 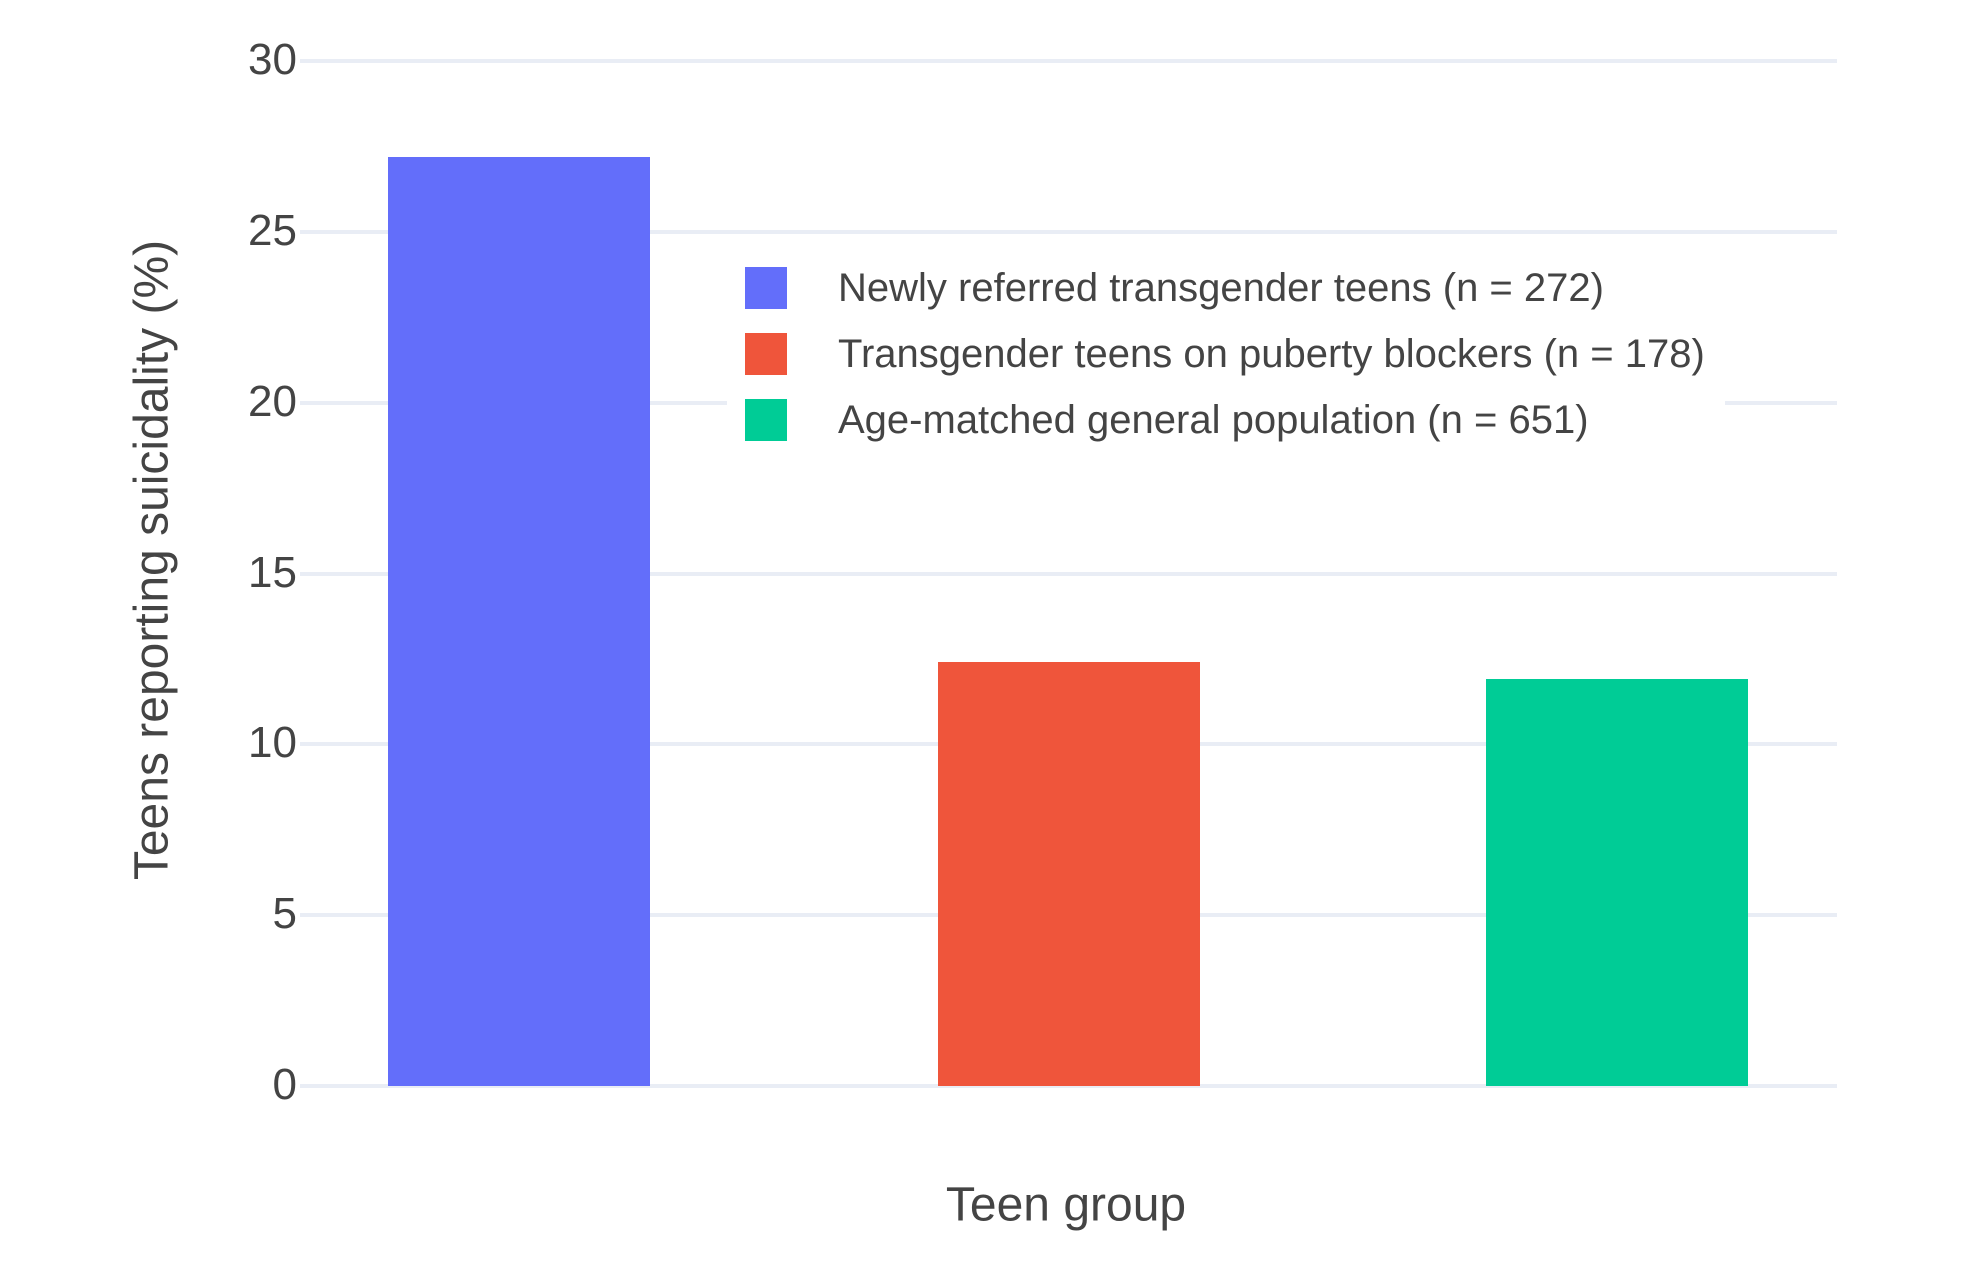 What do you see at coordinates (272, 401) in the screenshot?
I see `y-tick-label-20: 20` at bounding box center [272, 401].